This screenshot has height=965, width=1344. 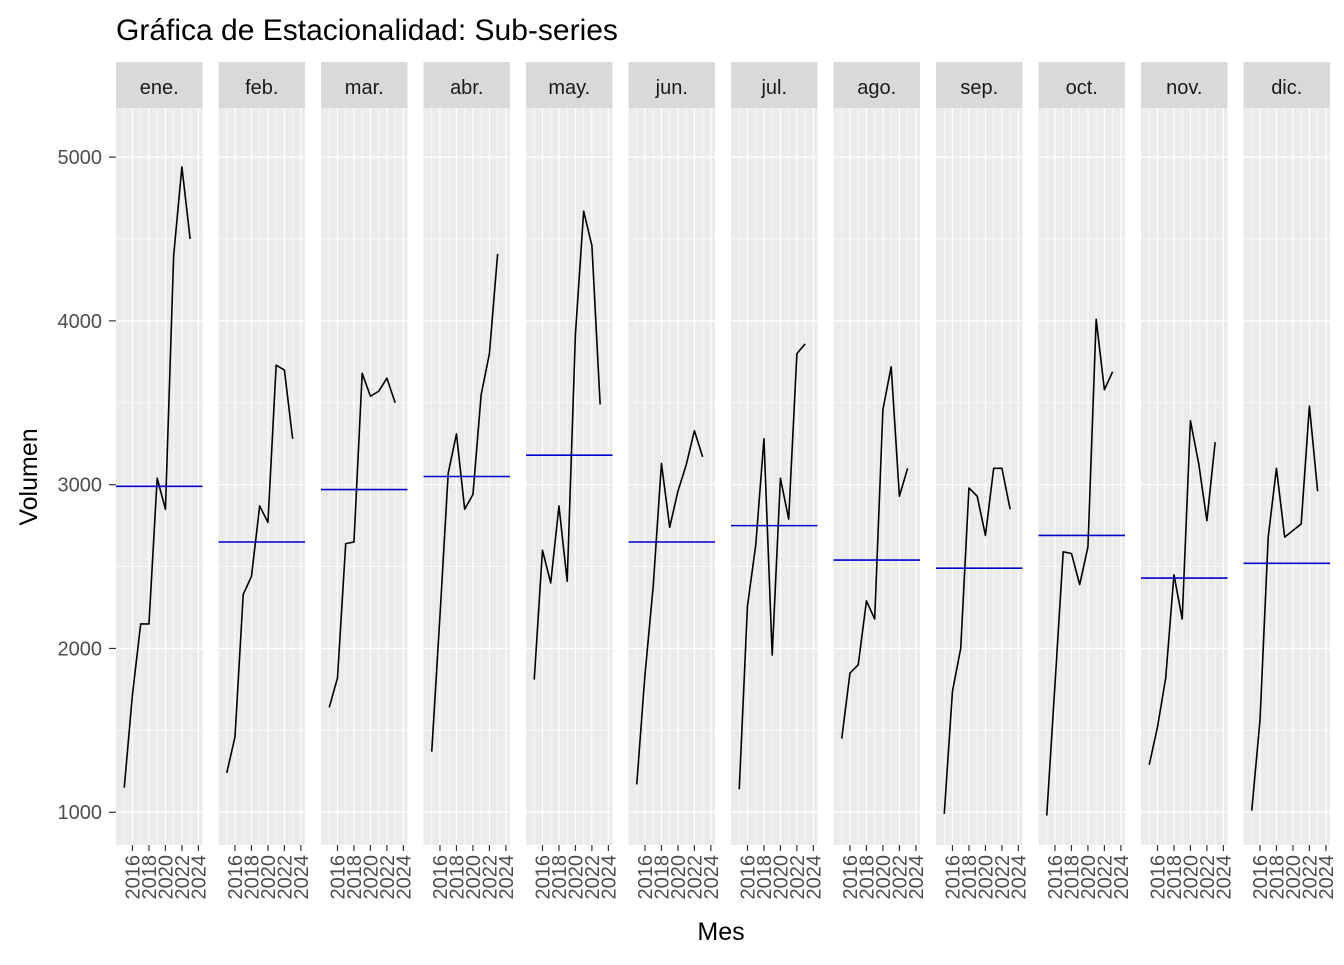 I want to click on y-tick-label-2000: 2000, so click(x=80, y=649).